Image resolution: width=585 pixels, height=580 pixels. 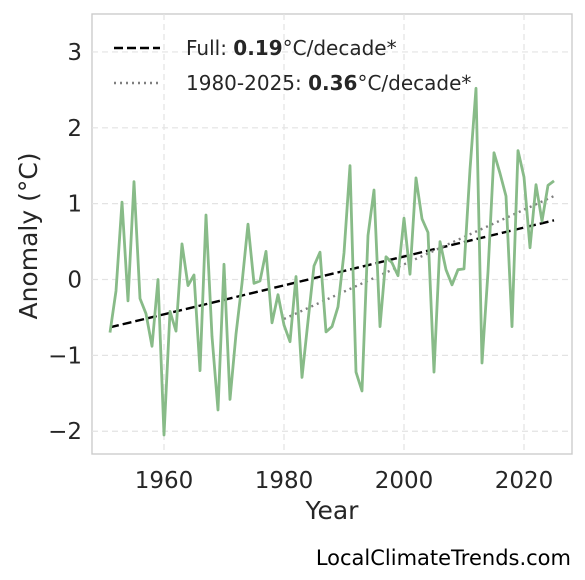 I want to click on y-tick-label: 0, so click(x=74, y=281).